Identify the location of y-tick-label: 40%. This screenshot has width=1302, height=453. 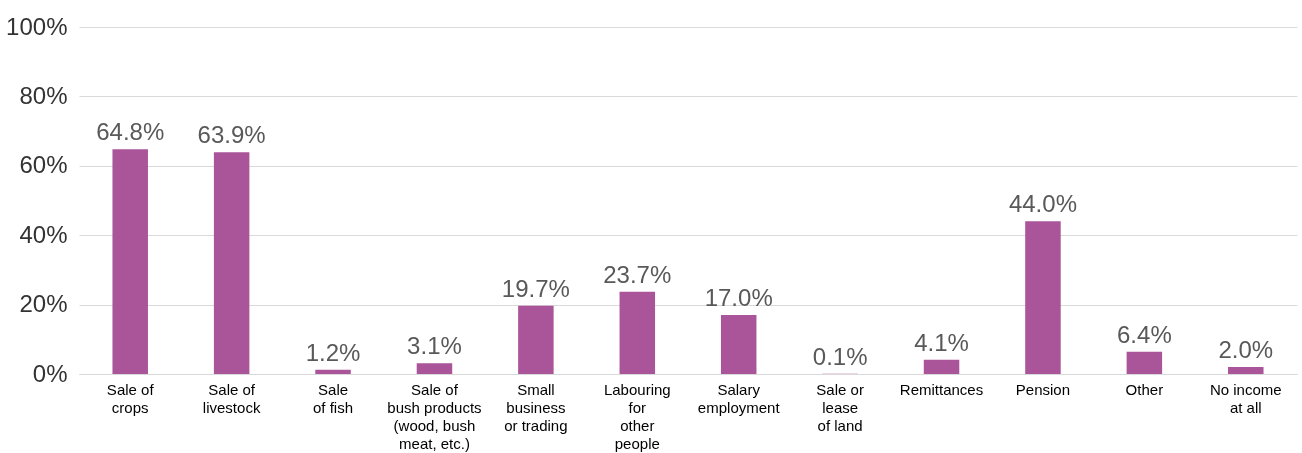
(43, 234).